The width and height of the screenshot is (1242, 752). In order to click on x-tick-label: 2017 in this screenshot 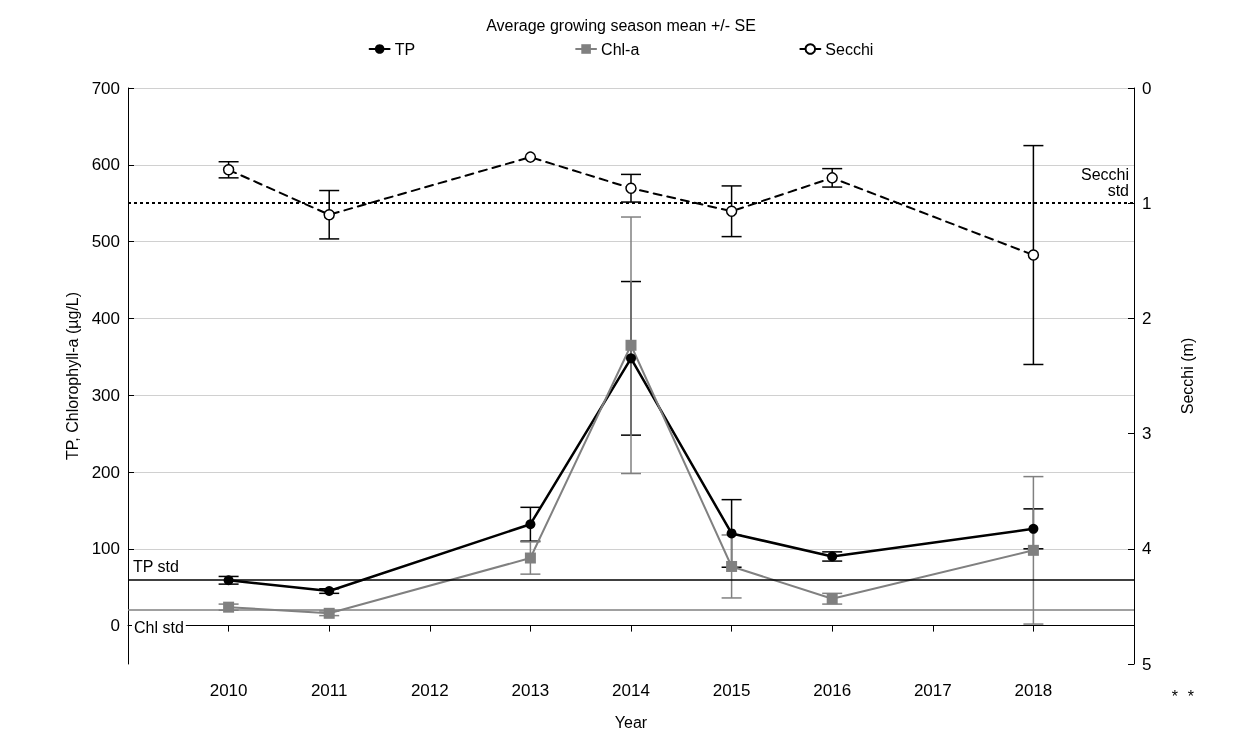, I will do `click(932, 690)`.